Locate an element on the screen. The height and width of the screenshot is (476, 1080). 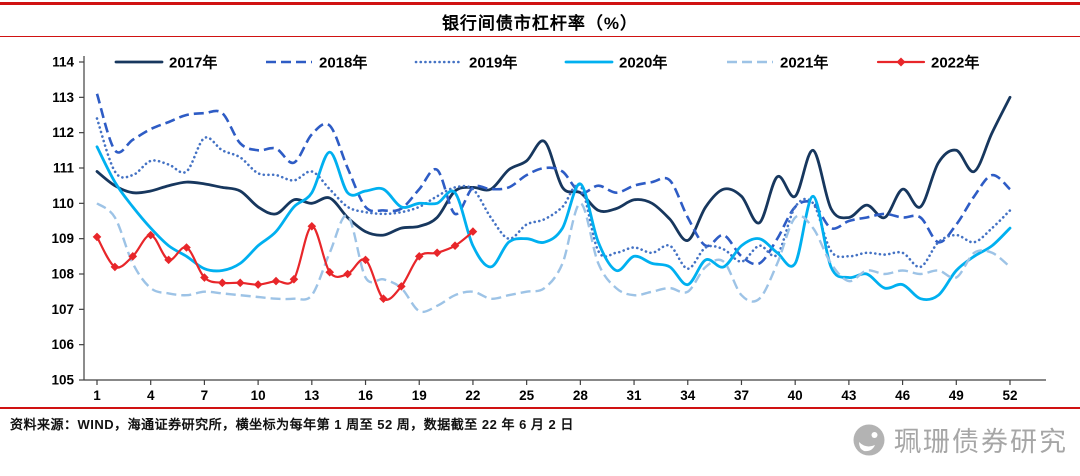
legend-label-2020年: 2020年 is located at coordinates (643, 63).